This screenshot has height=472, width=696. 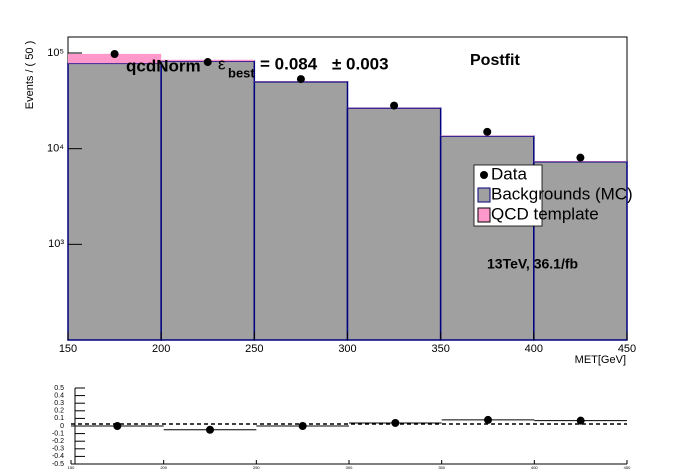 What do you see at coordinates (58, 449) in the screenshot?
I see `y-tick-label: -0.3` at bounding box center [58, 449].